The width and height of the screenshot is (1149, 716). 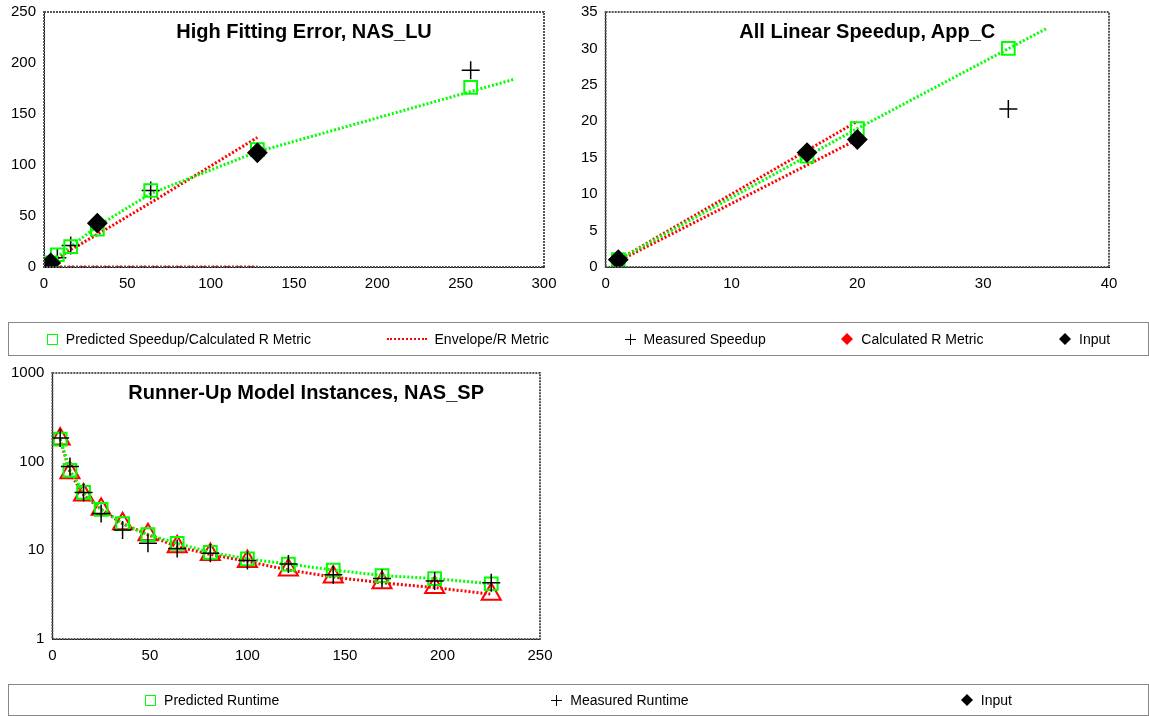 What do you see at coordinates (589, 83) in the screenshot?
I see `y-tick-label: 25` at bounding box center [589, 83].